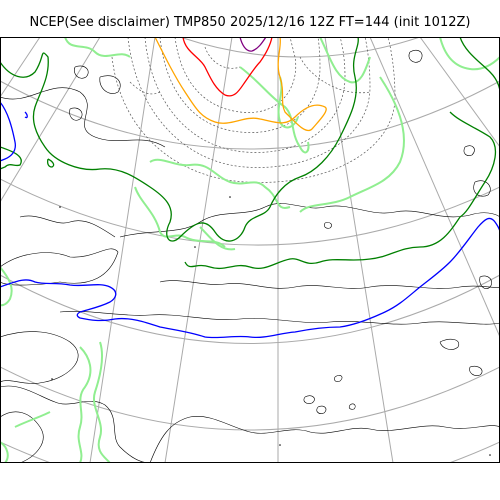 The height and width of the screenshot is (500, 500). I want to click on orange-isotherms, so click(240, 84).